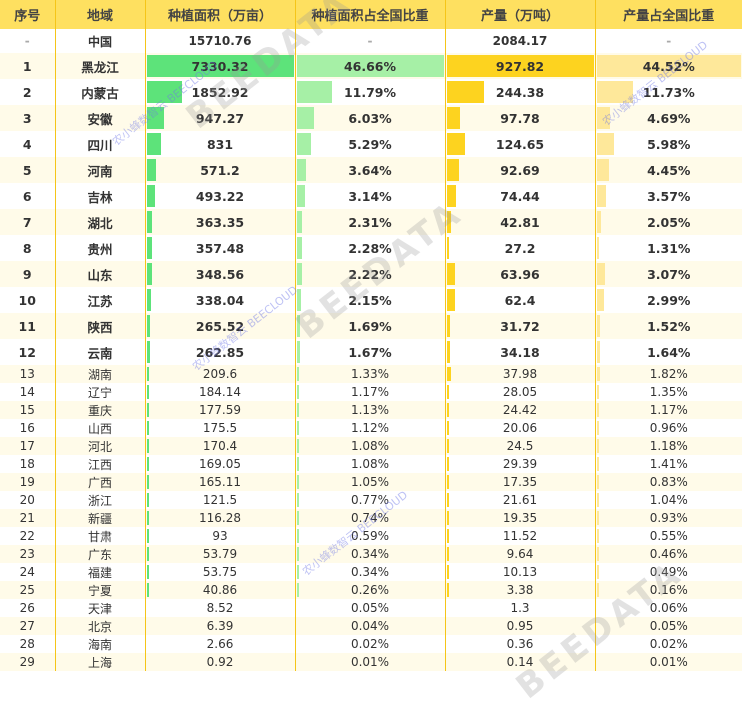  I want to click on table-row: 19 广西 165.11 1.05% 17.35 0.83%, so click(371, 482).